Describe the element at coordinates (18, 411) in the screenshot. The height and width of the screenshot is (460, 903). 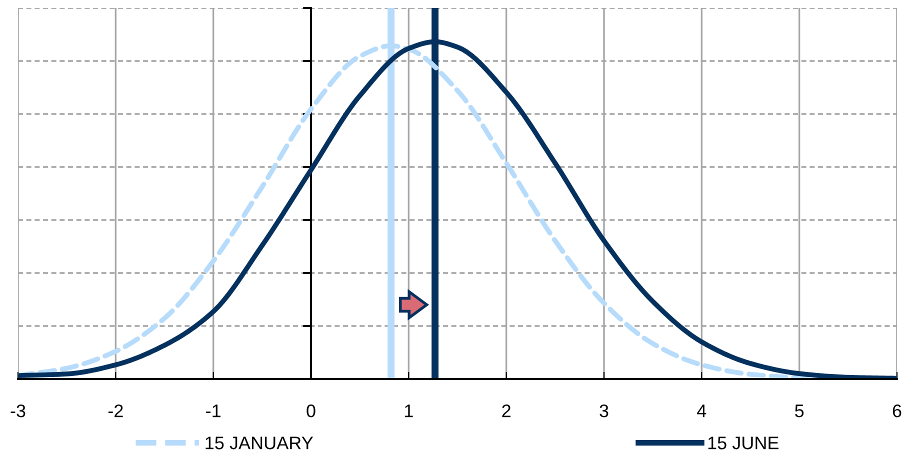
I see `x-tick-label: -3` at that location.